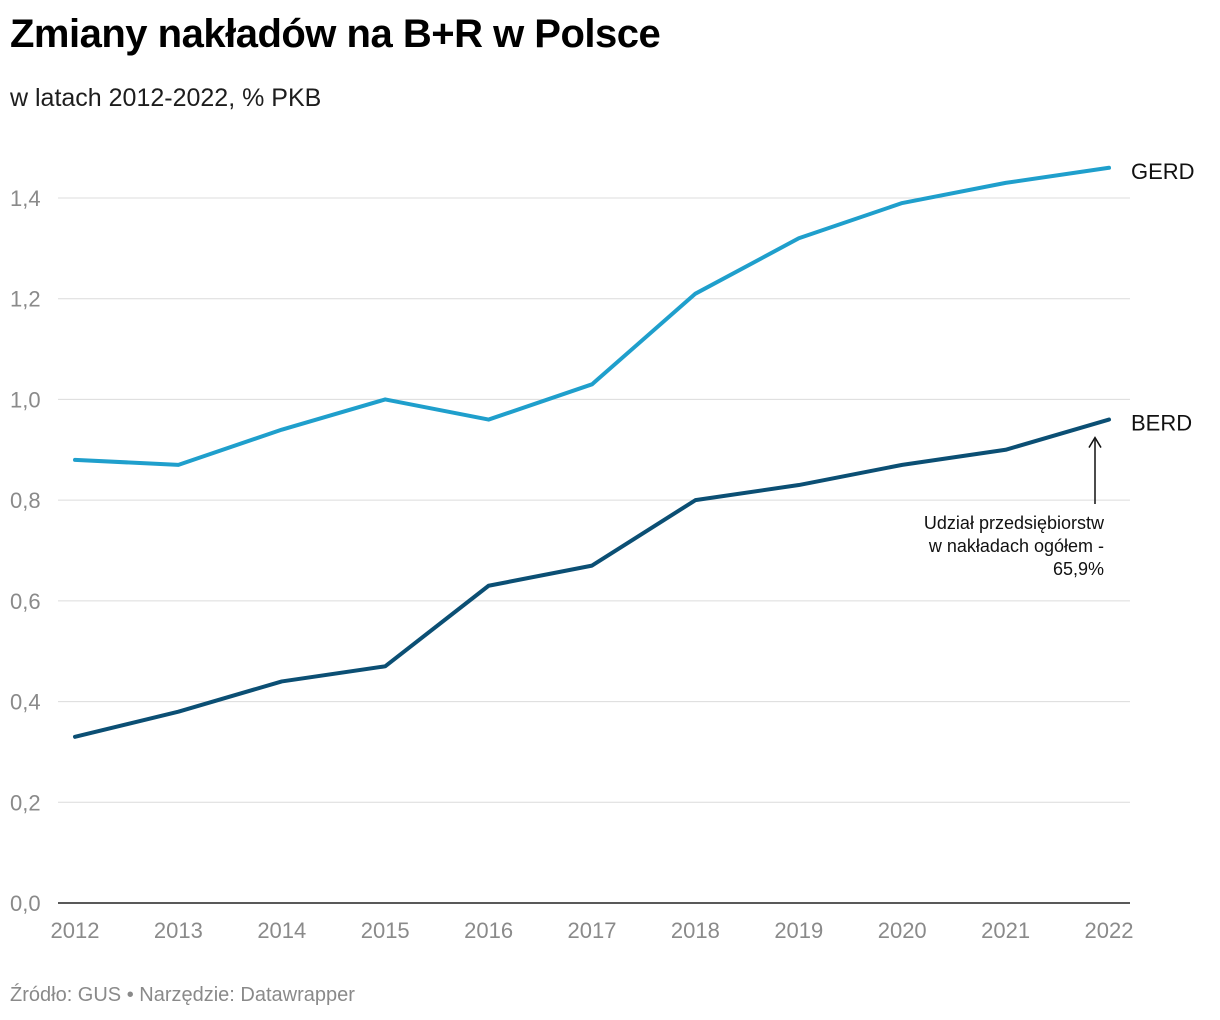 This screenshot has height=1020, width=1220. Describe the element at coordinates (1014, 523) in the screenshot. I see `annotation-text-line: Udział przedsiębiorstw` at that location.